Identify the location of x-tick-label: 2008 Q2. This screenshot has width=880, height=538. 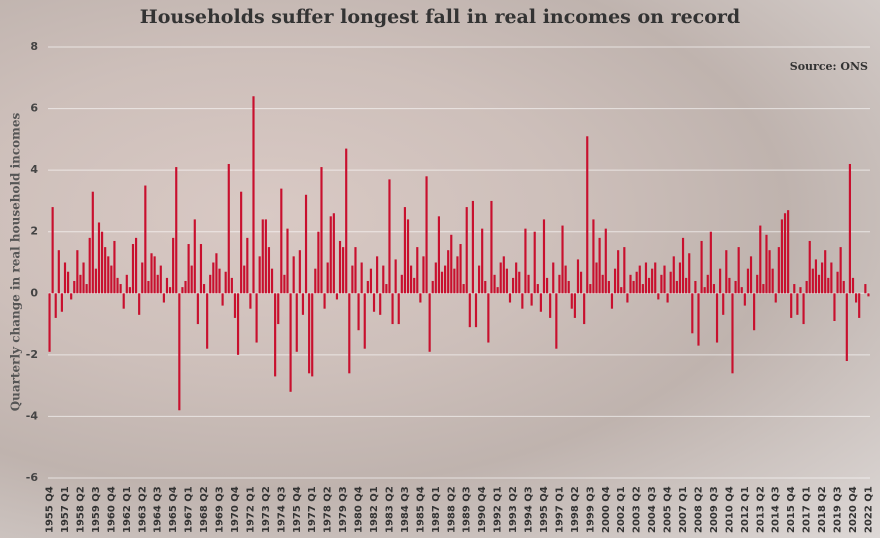
(698, 509).